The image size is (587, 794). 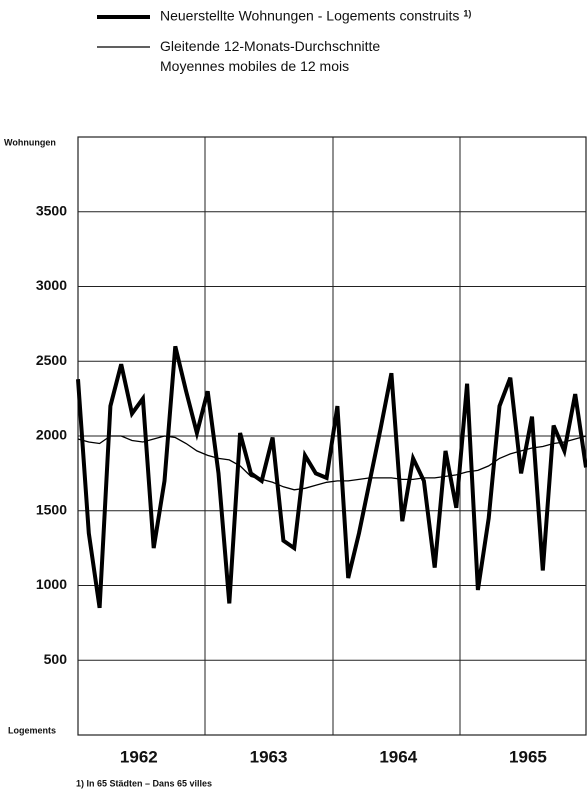 What do you see at coordinates (332, 463) in the screenshot?
I see `series-line` at bounding box center [332, 463].